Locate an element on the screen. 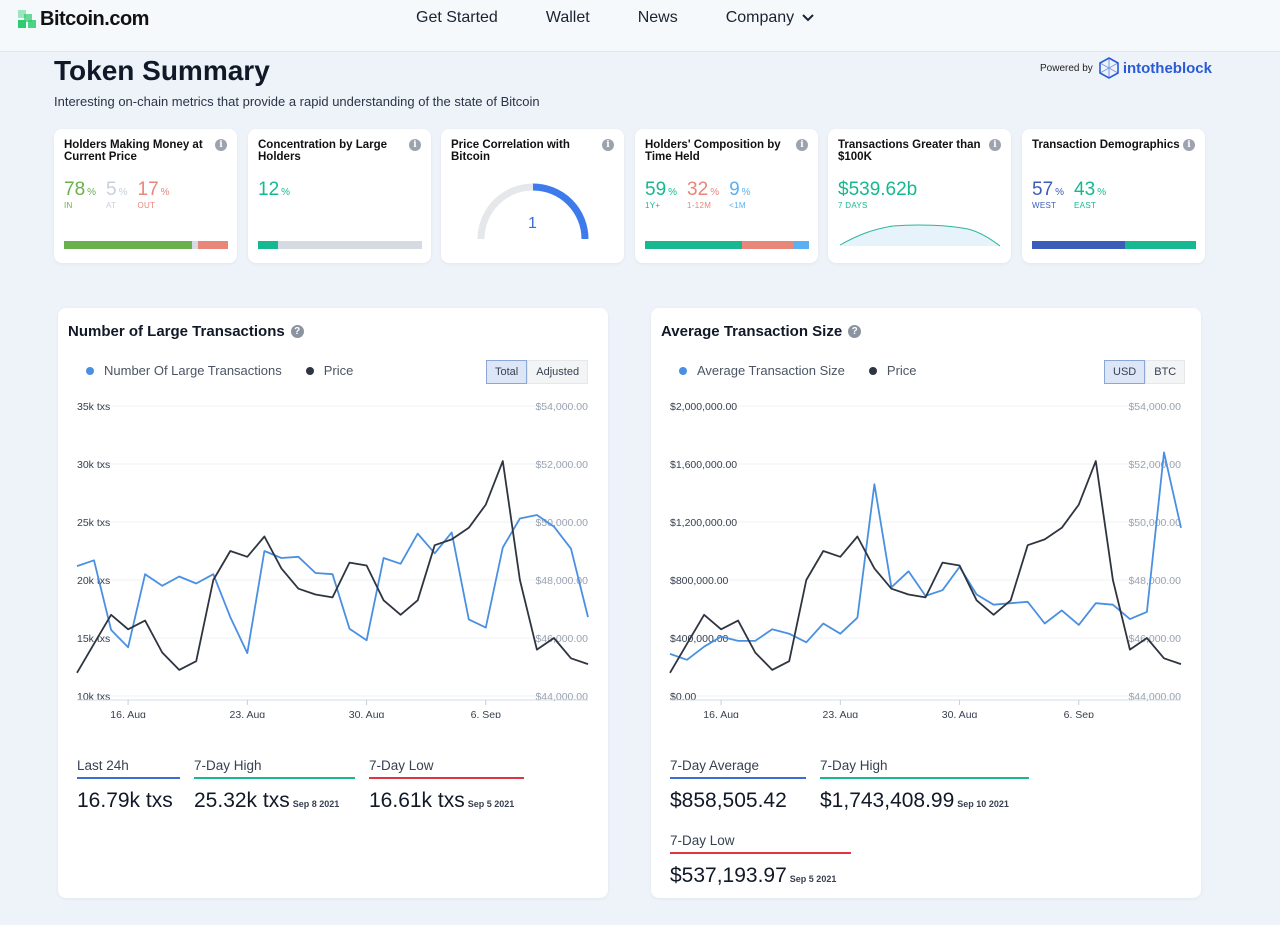  value-concentration: 12% is located at coordinates (274, 189).